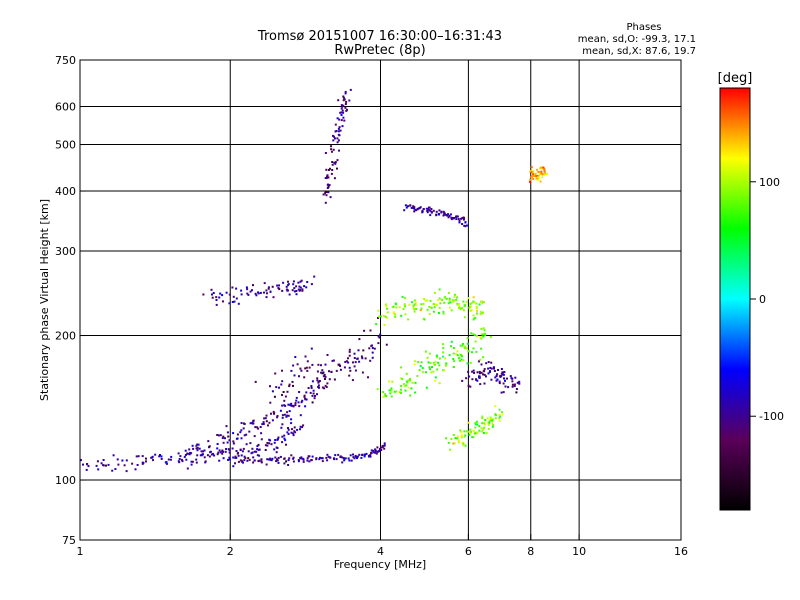 This screenshot has width=800, height=600. I want to click on phases-heading: Phases, so click(643, 27).